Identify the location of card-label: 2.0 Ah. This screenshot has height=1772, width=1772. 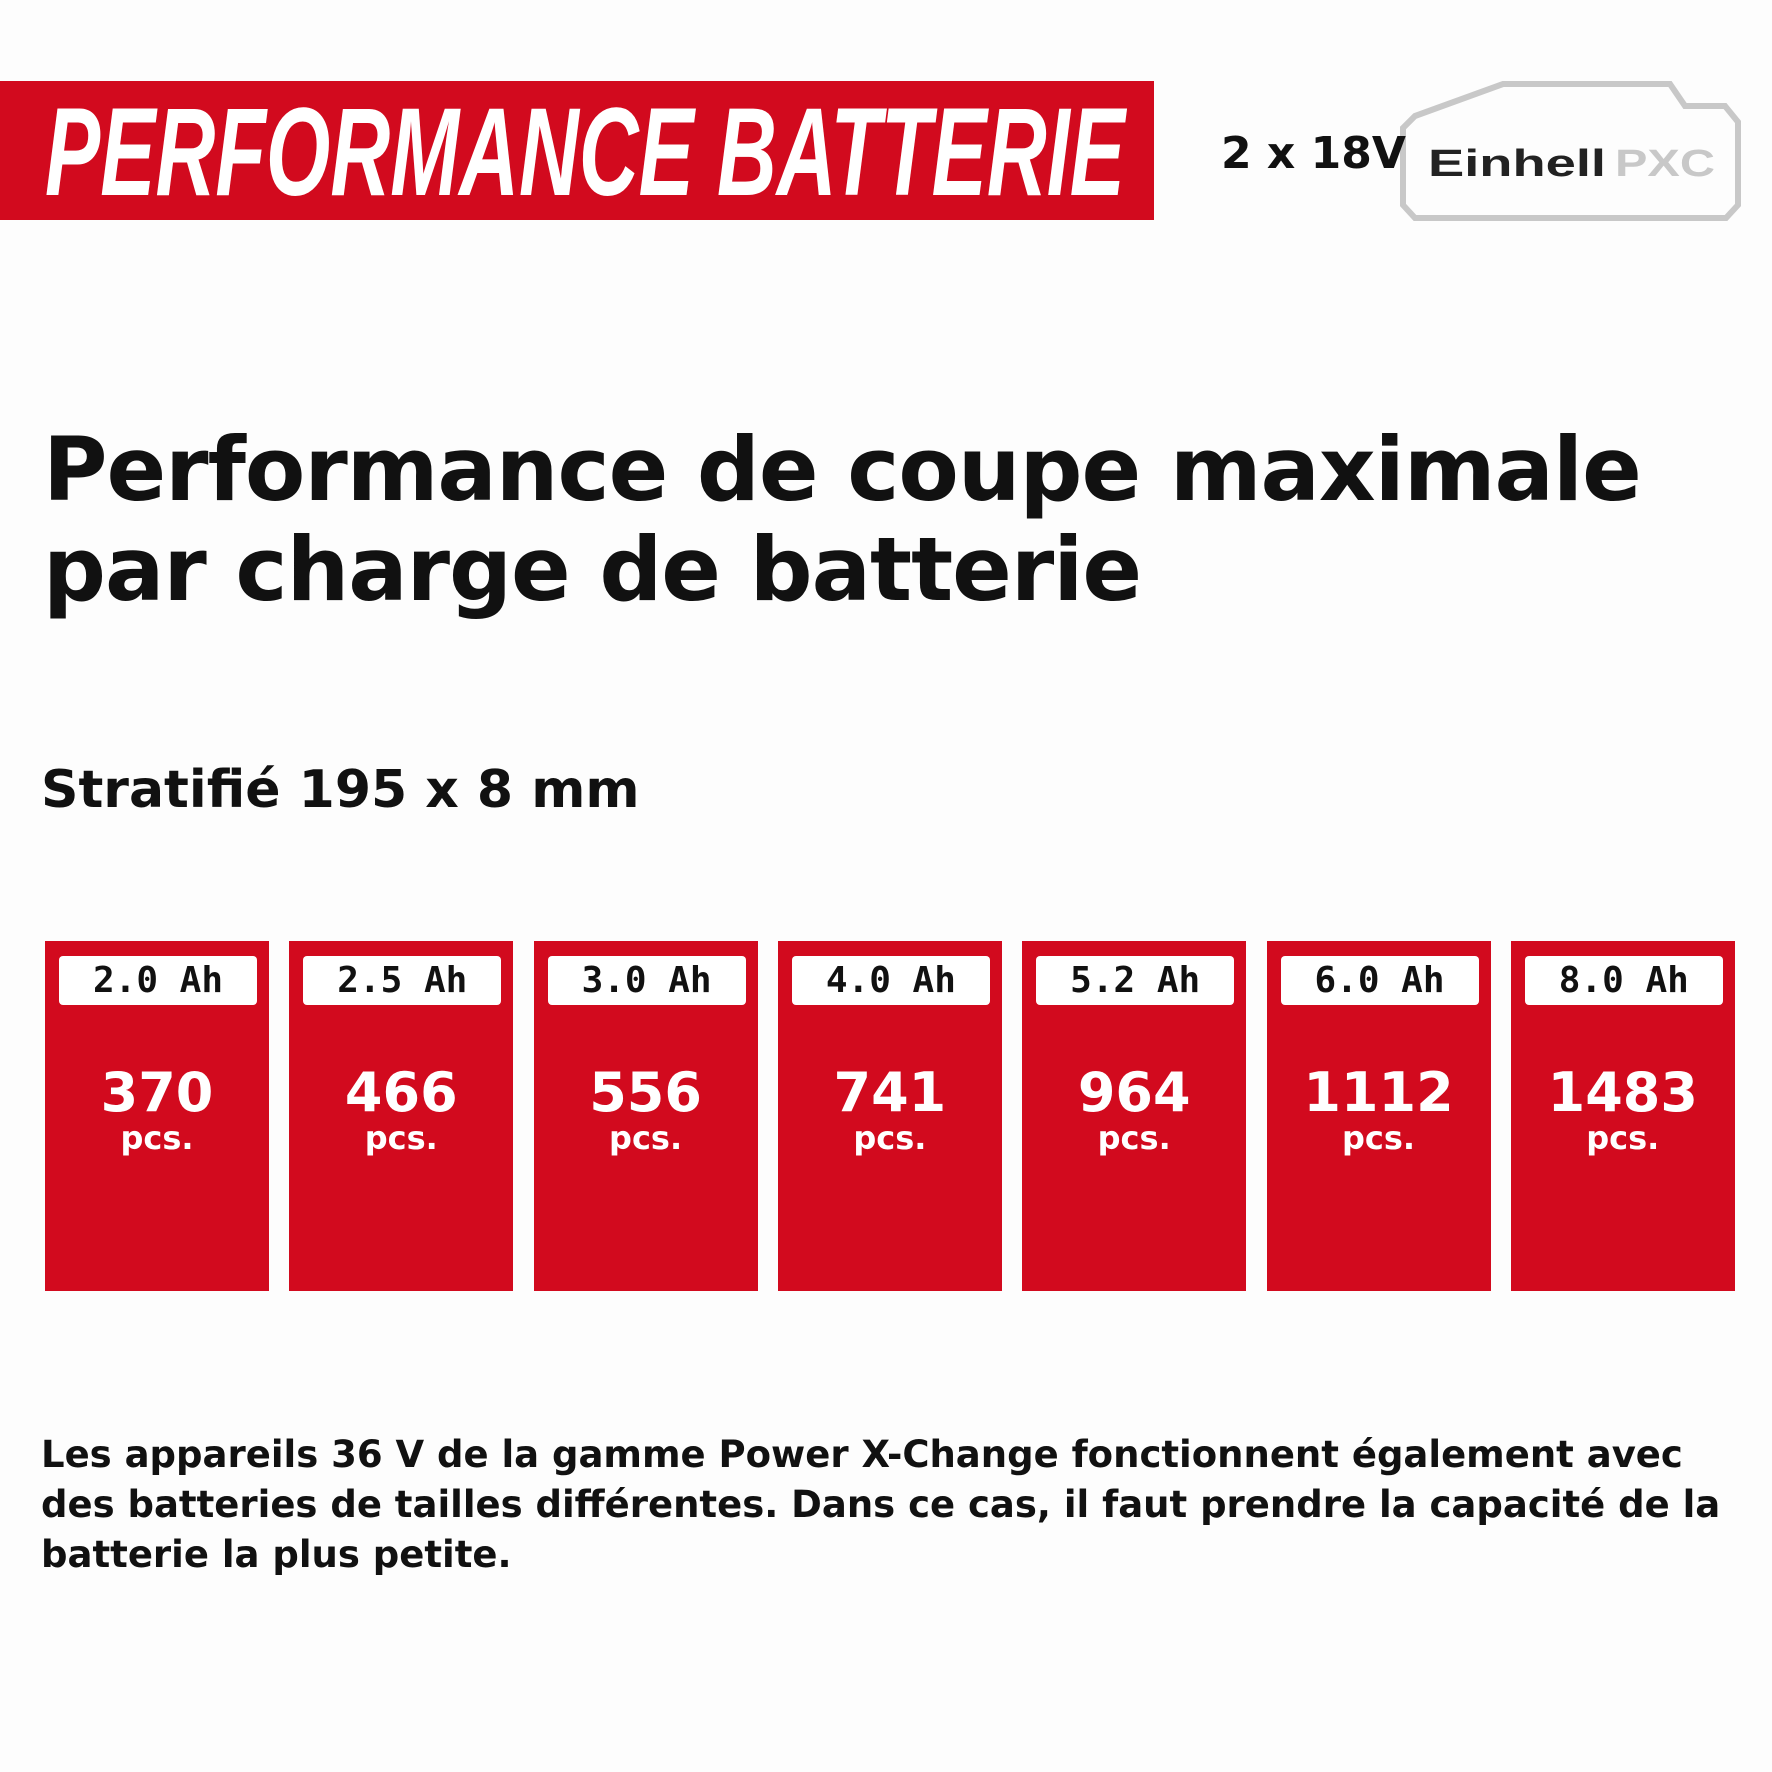
(158, 980).